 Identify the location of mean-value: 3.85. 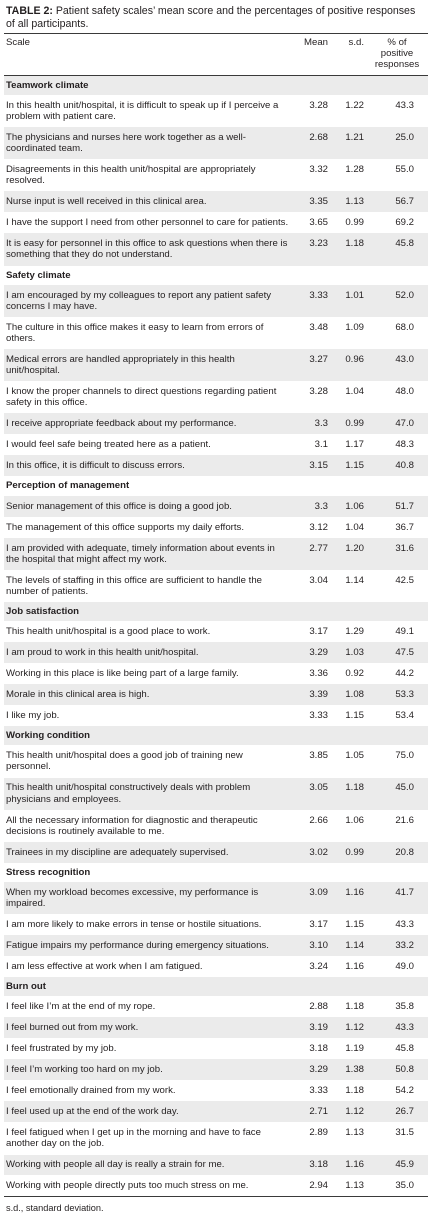
(318, 756).